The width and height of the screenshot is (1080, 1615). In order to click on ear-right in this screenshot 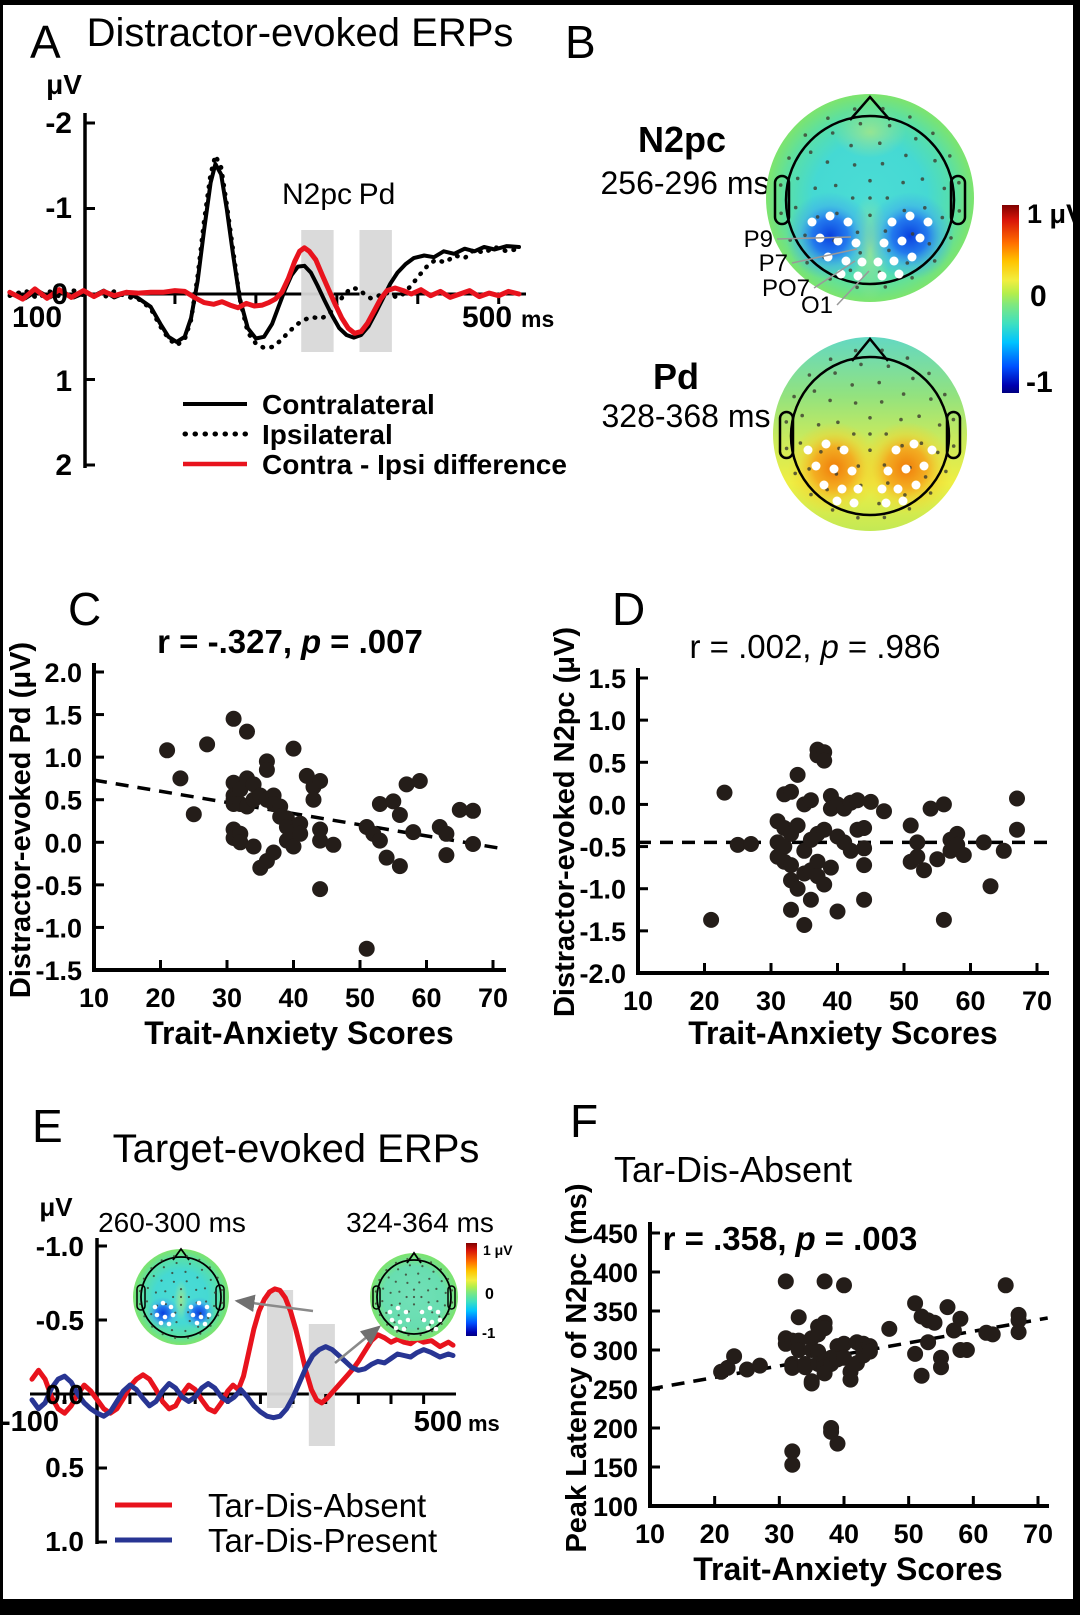, I will do `click(953, 435)`.